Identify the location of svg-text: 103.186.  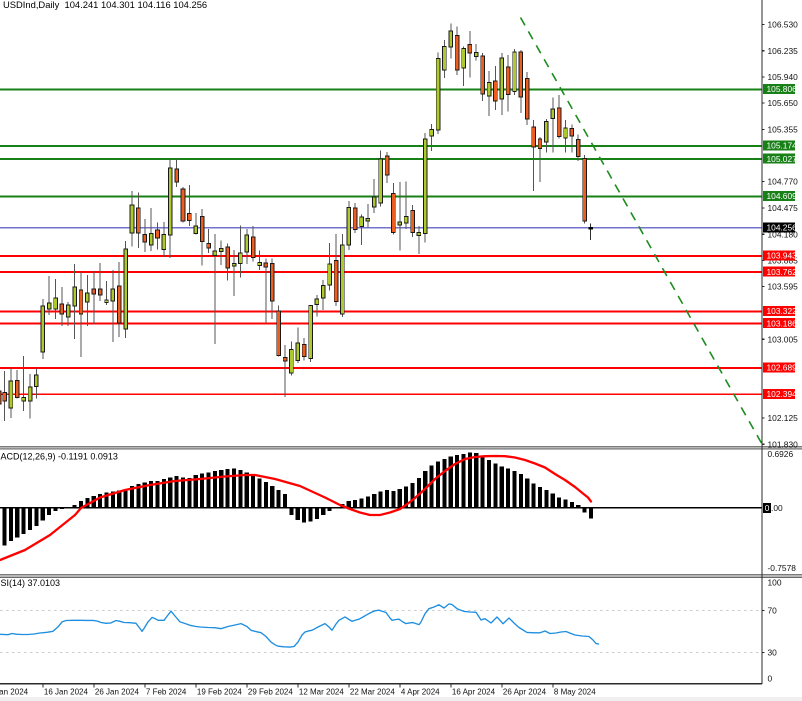
(782, 323).